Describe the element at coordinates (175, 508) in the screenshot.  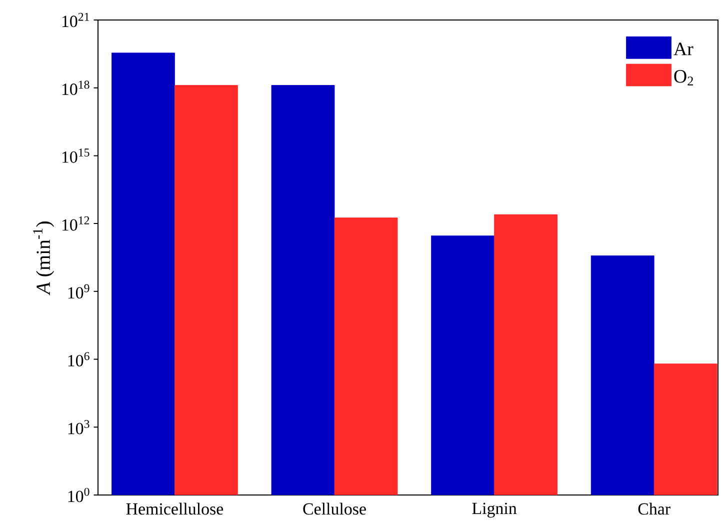
I see `x-tick-label: Hemicellulose` at that location.